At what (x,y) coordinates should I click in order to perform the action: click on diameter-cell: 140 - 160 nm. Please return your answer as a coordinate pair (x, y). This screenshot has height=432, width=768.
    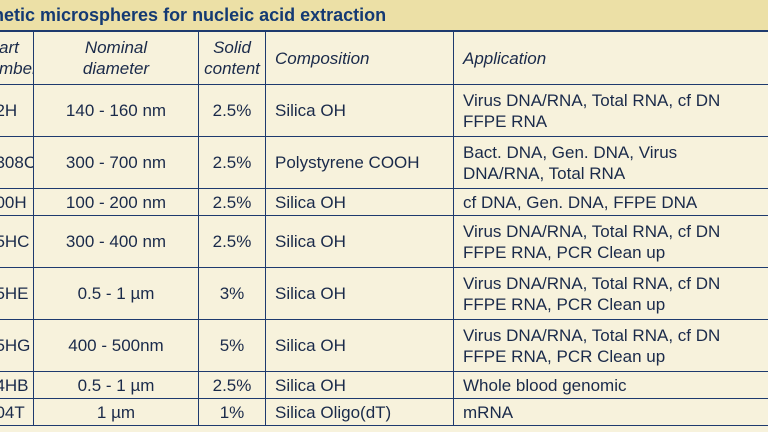
    Looking at the image, I should click on (116, 110).